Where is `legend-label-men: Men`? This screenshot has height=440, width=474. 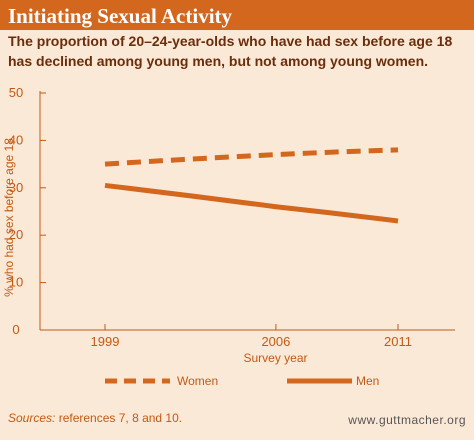
legend-label-men: Men is located at coordinates (367, 381).